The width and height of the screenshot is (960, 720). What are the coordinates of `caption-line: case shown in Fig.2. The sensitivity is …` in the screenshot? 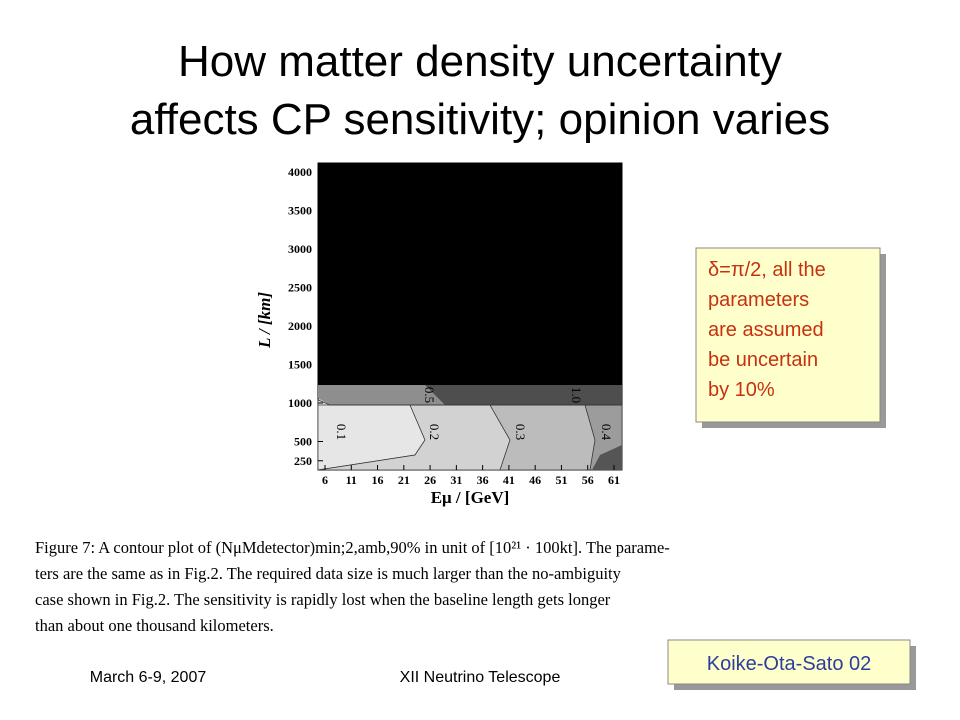 It's located at (323, 599).